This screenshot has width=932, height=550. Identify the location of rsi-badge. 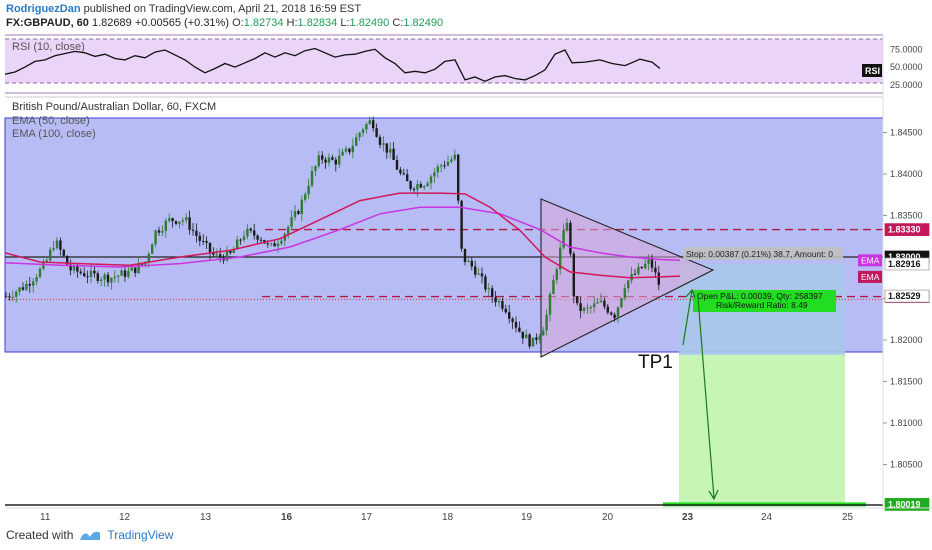
(872, 70).